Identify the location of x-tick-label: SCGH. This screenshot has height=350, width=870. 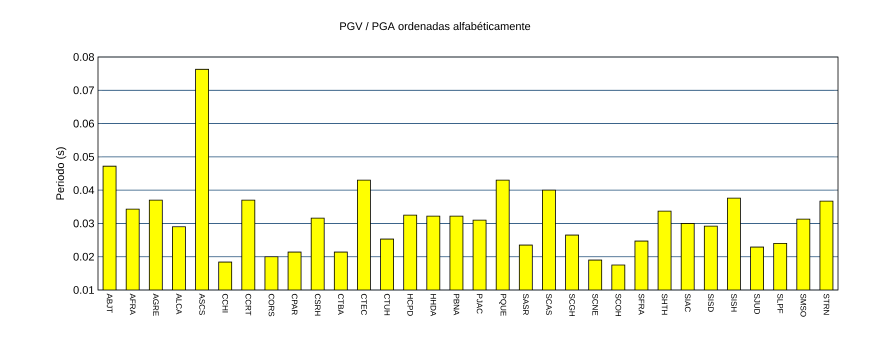
(572, 305).